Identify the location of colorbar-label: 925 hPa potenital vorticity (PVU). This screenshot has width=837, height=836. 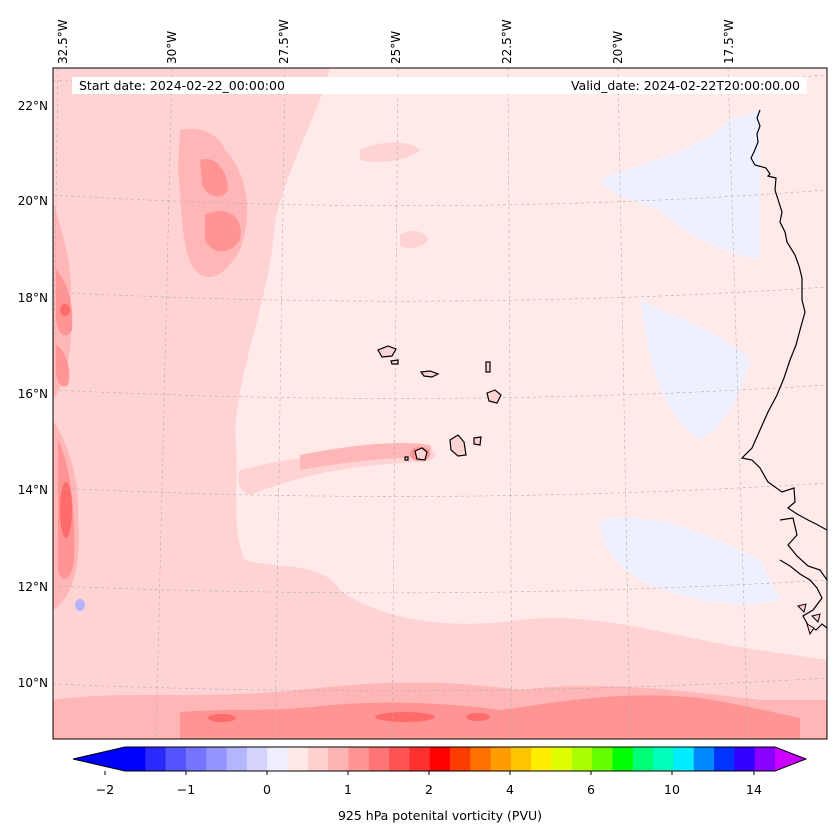
(440, 815).